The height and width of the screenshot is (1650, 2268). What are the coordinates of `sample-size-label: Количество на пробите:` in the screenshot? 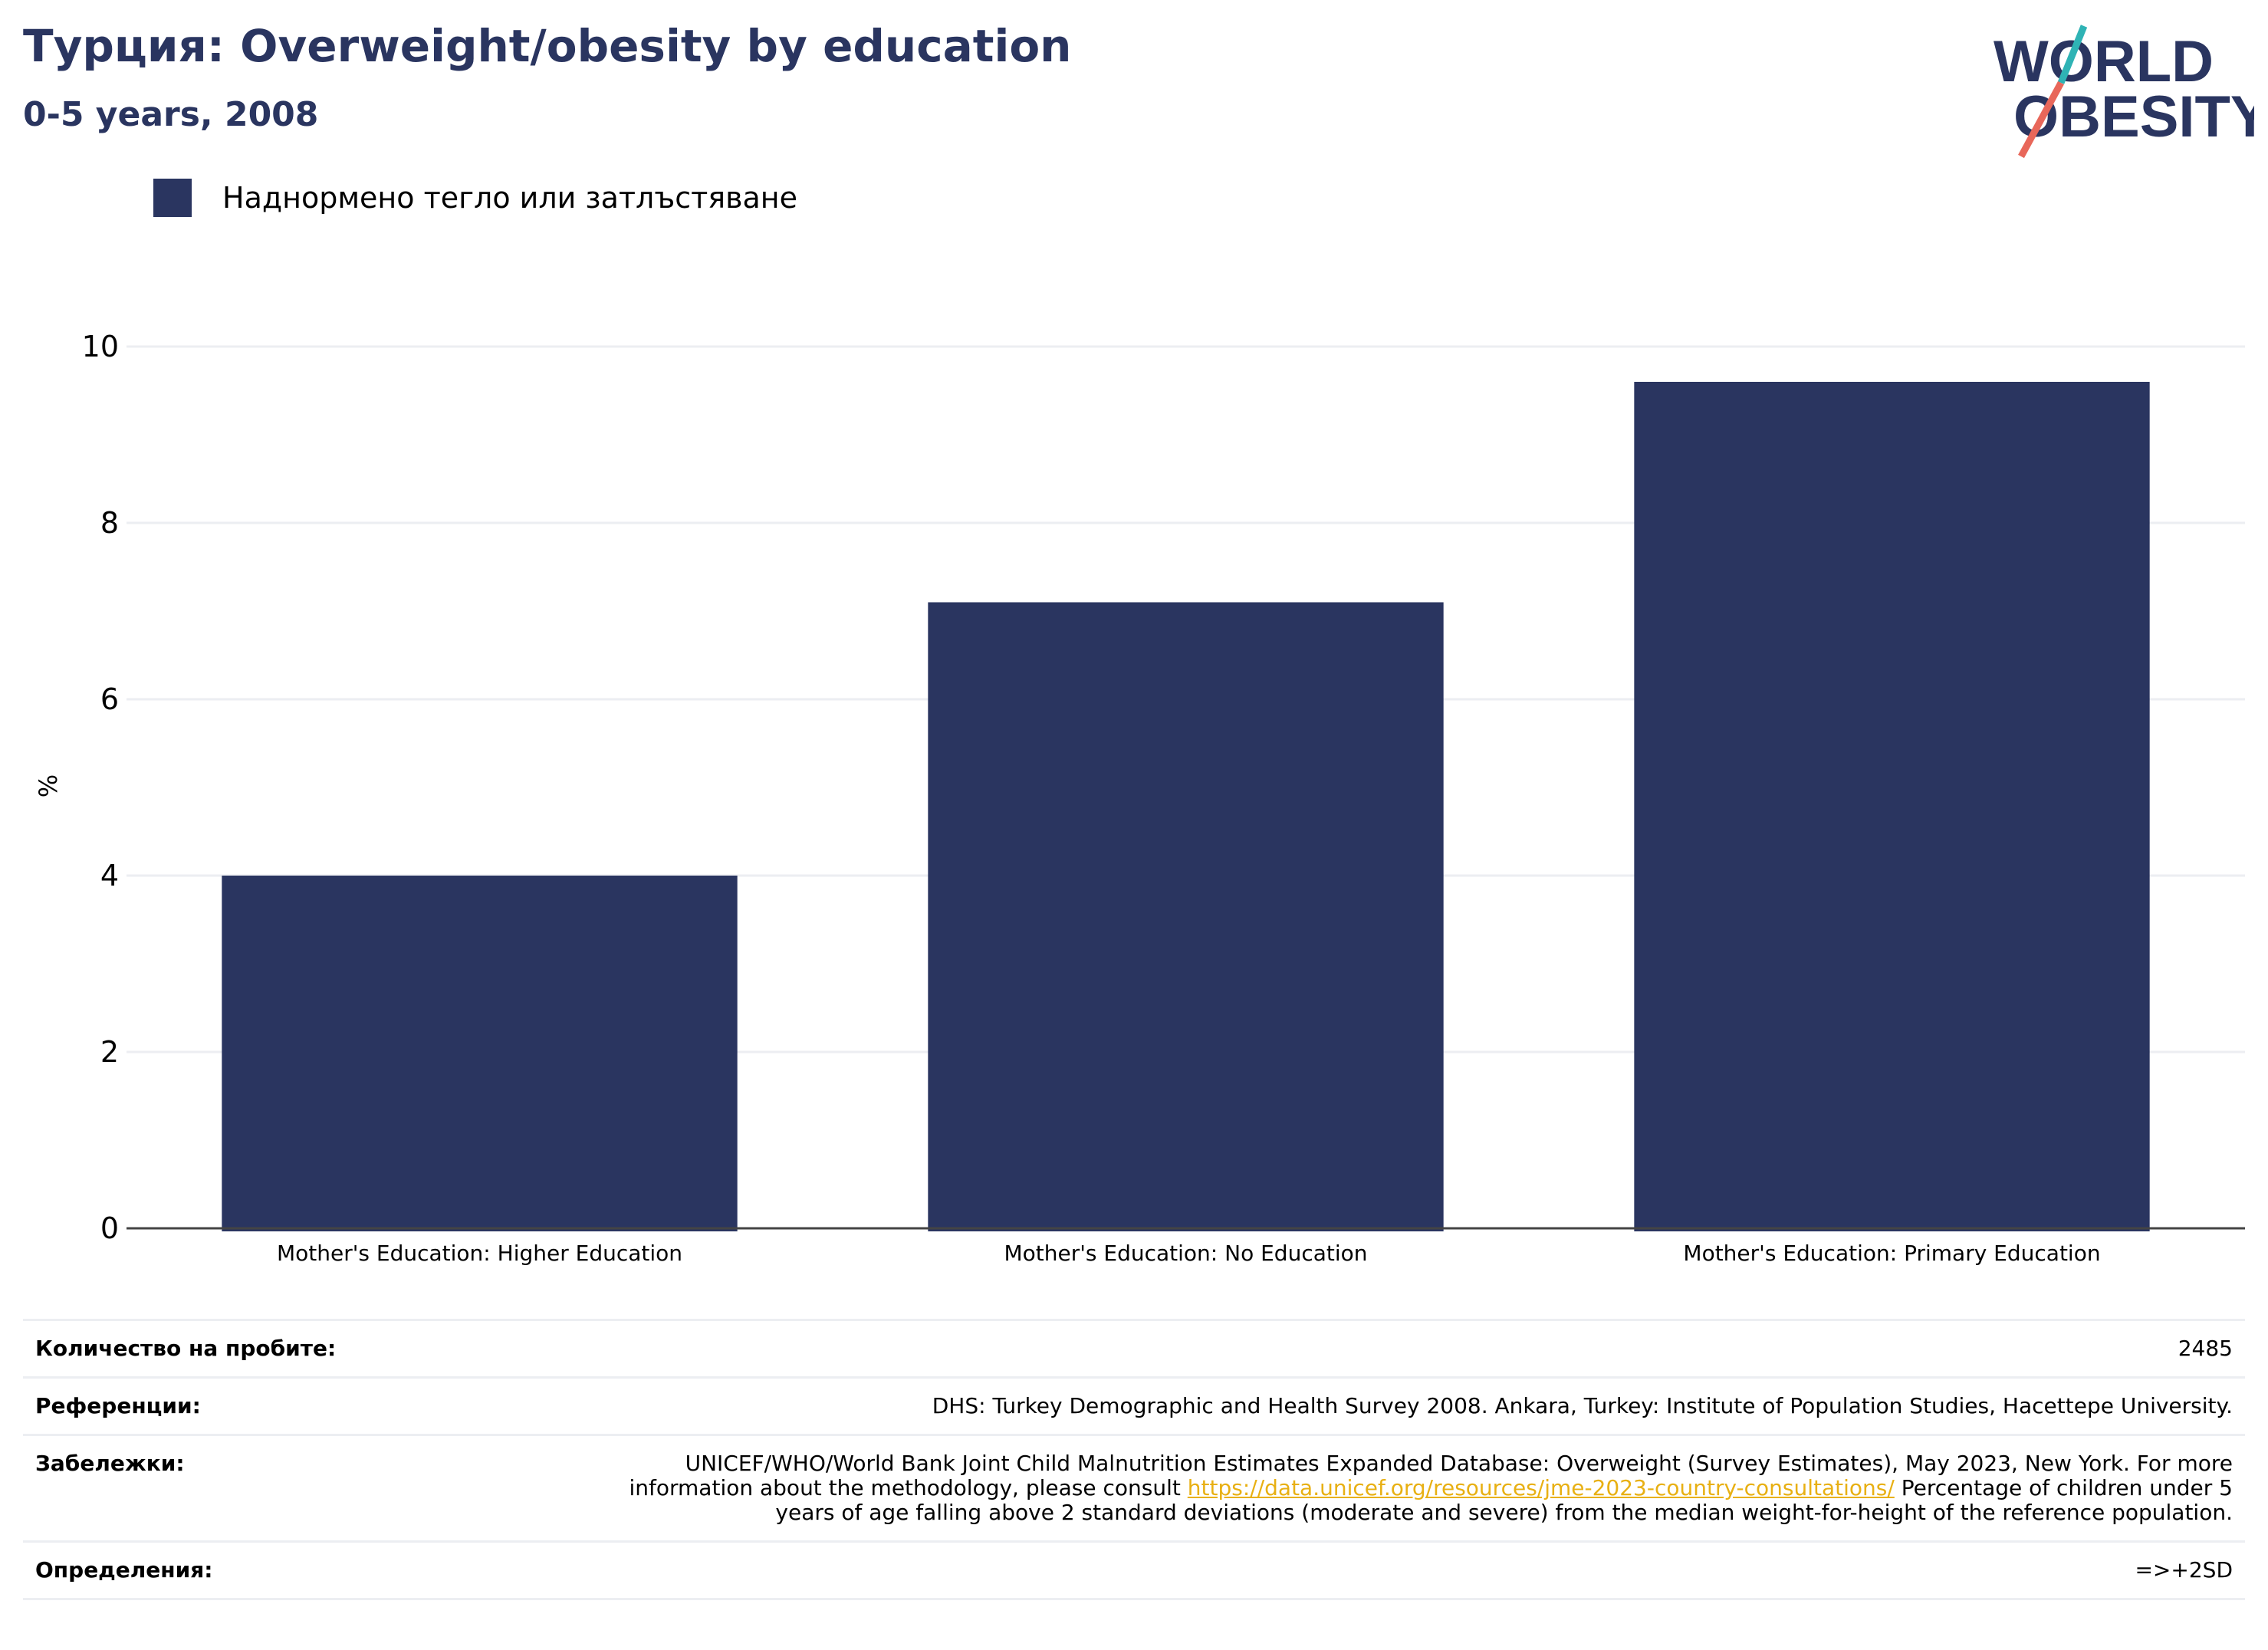 It's located at (186, 1348).